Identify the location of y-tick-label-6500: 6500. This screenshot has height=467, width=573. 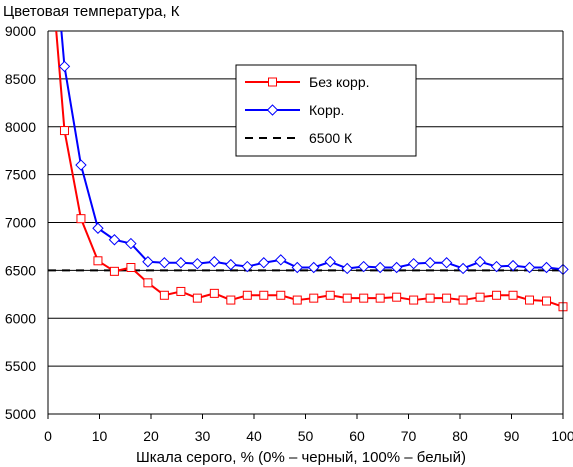
(20, 270).